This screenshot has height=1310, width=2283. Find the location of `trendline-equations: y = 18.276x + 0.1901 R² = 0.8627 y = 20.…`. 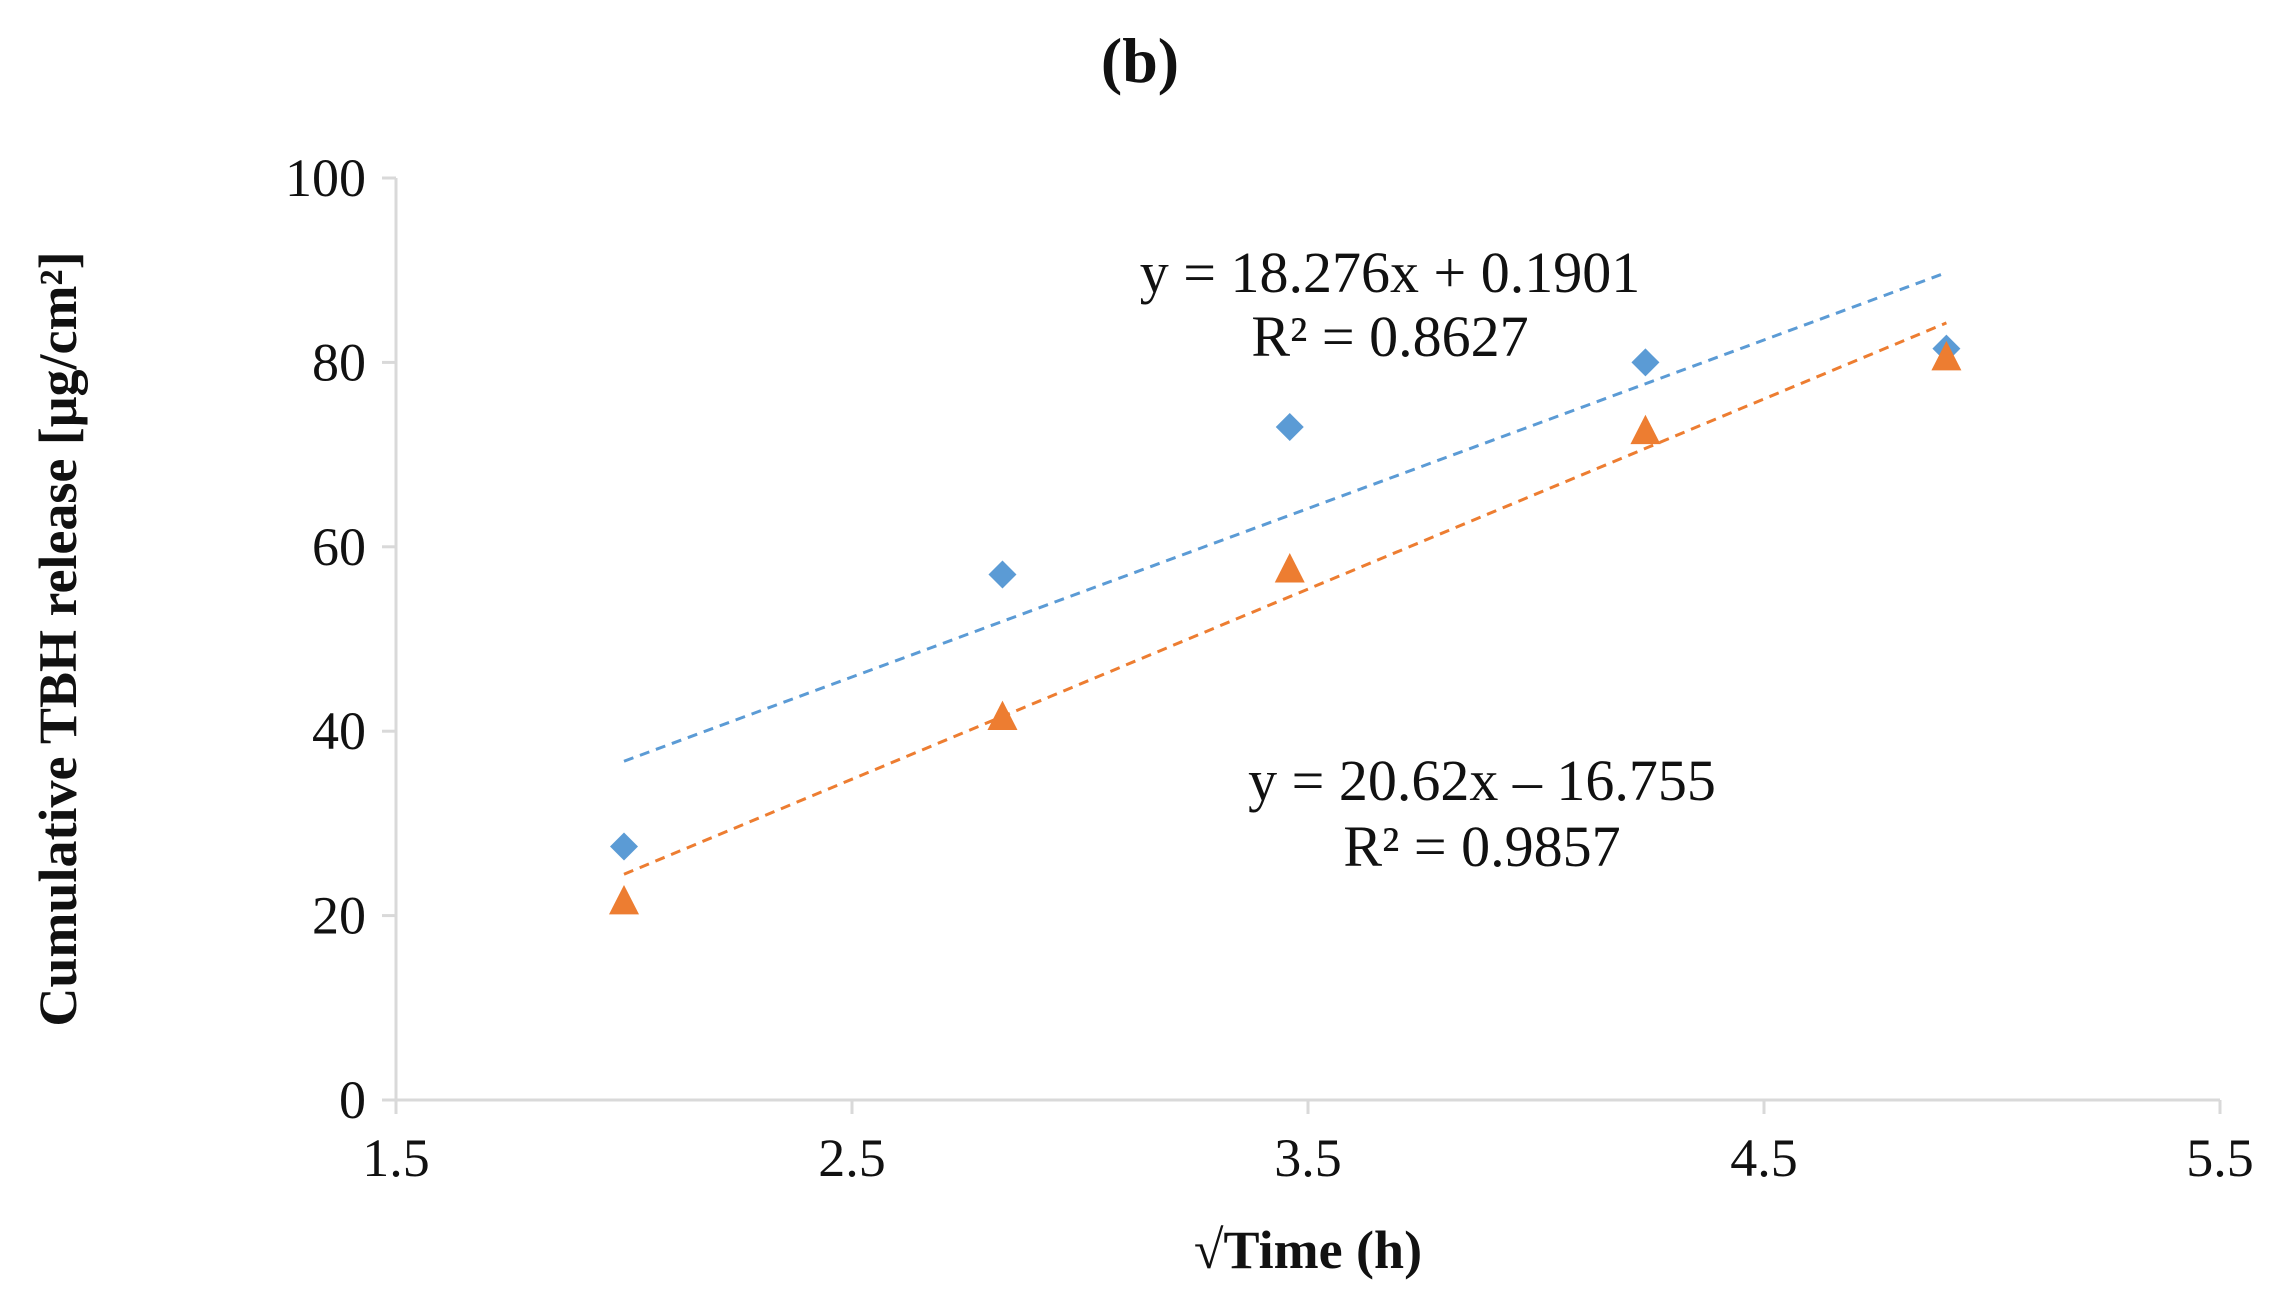

trendline-equations: y = 18.276x + 0.1901 R² = 0.8627 y = 20.… is located at coordinates (1428, 559).